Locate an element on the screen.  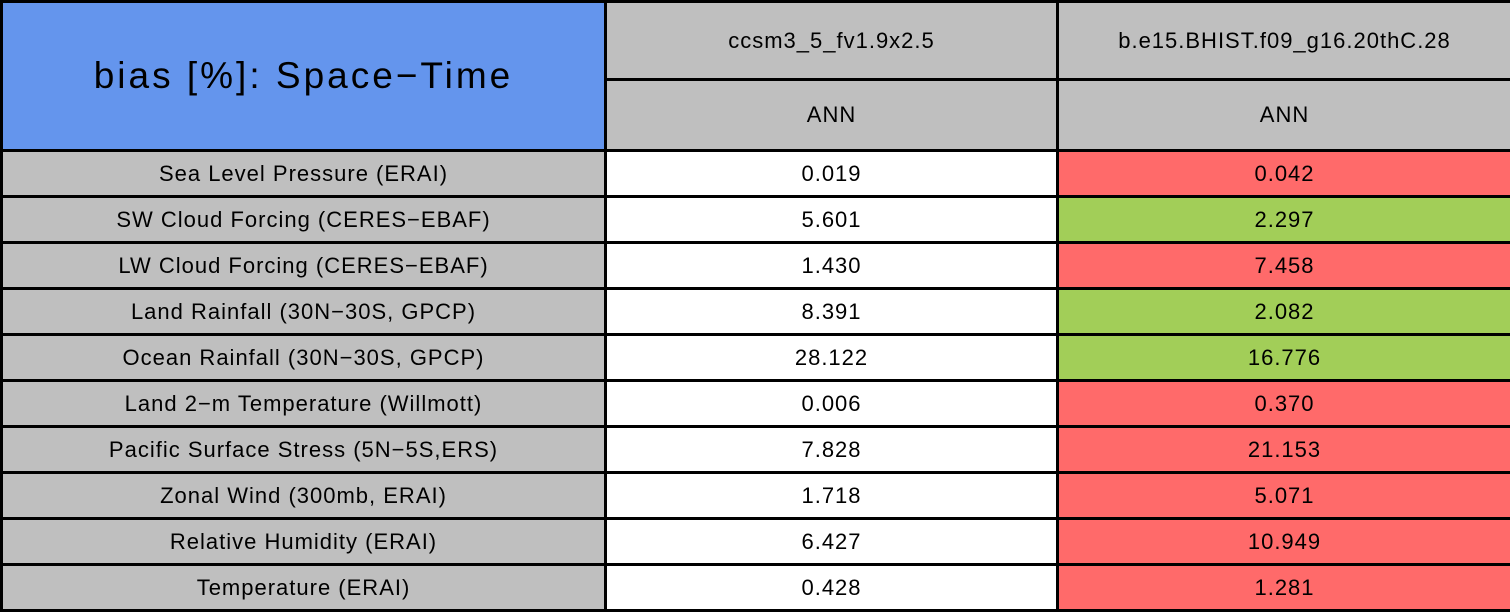
control-value-cell: 8.391 is located at coordinates (832, 312).